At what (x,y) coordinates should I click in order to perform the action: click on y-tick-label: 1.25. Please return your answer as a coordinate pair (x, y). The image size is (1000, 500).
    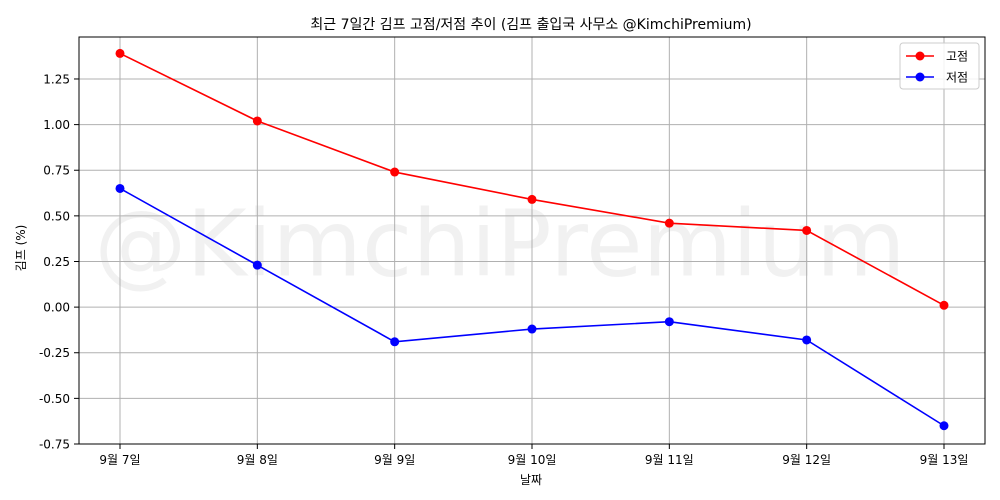
    Looking at the image, I should click on (56, 79).